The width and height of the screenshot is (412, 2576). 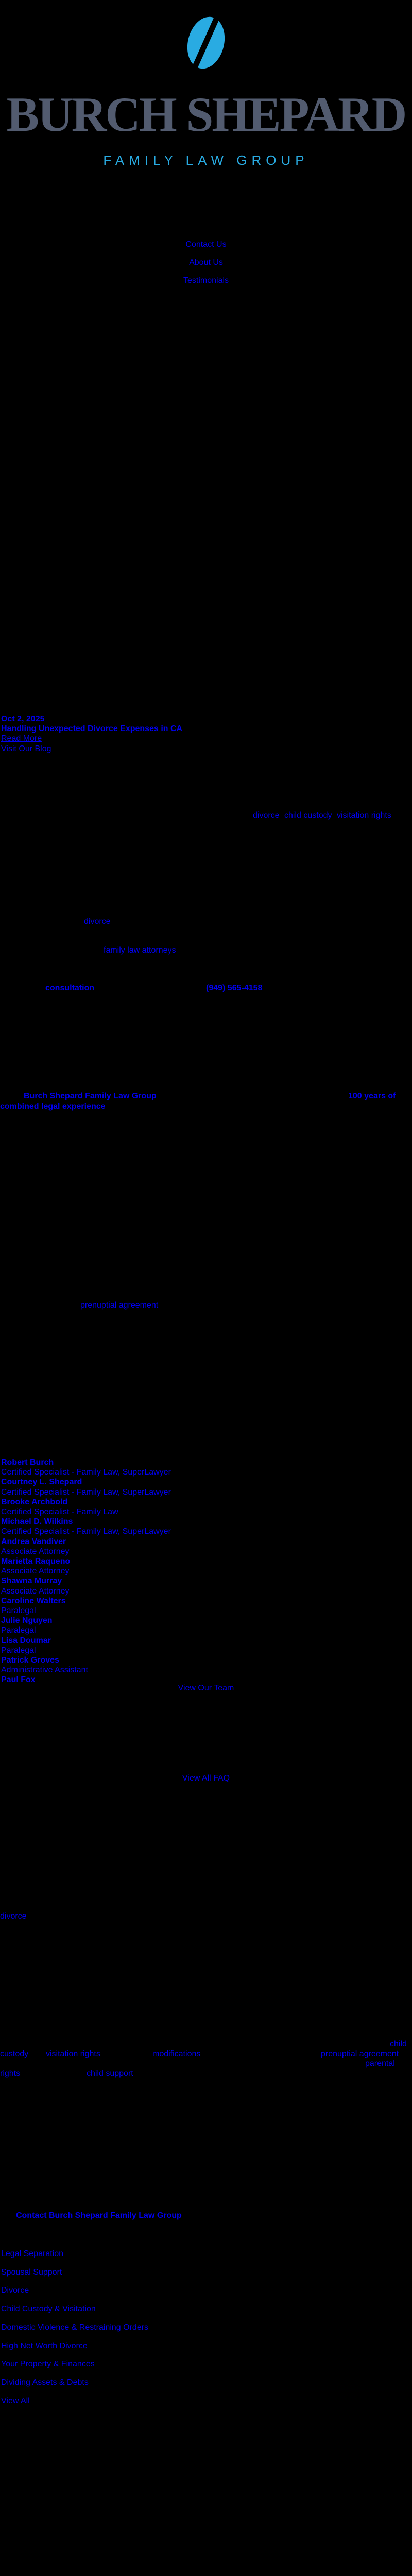 I want to click on attorney-title: Administrative Assistant, so click(x=44, y=1670).